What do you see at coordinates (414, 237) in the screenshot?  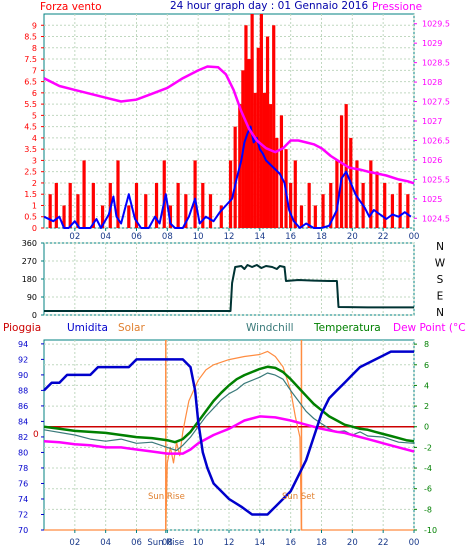 I see `wind-xtick-label: 00` at bounding box center [414, 237].